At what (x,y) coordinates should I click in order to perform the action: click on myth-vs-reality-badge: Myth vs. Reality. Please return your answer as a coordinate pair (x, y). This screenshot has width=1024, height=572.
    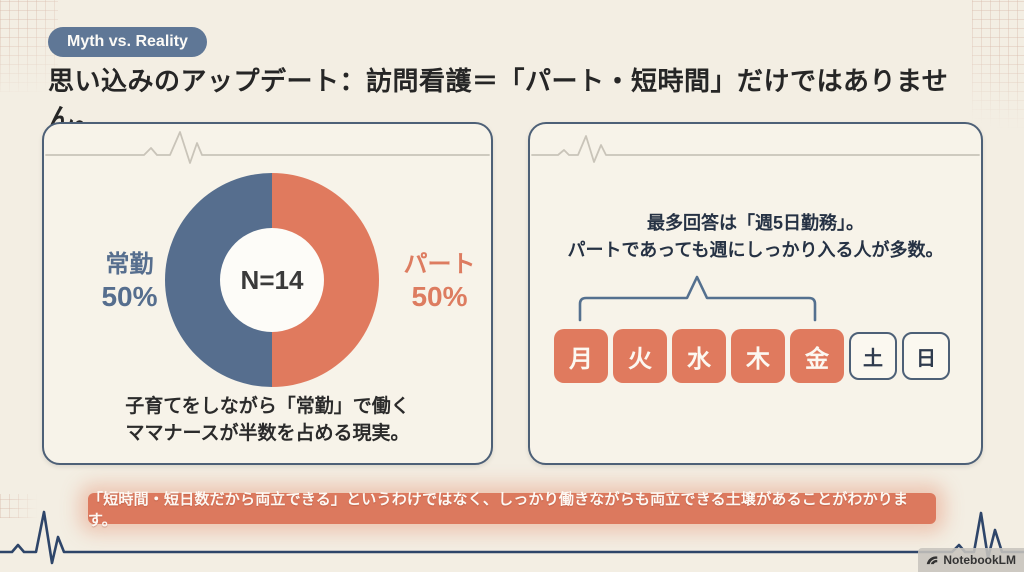
    Looking at the image, I should click on (127, 42).